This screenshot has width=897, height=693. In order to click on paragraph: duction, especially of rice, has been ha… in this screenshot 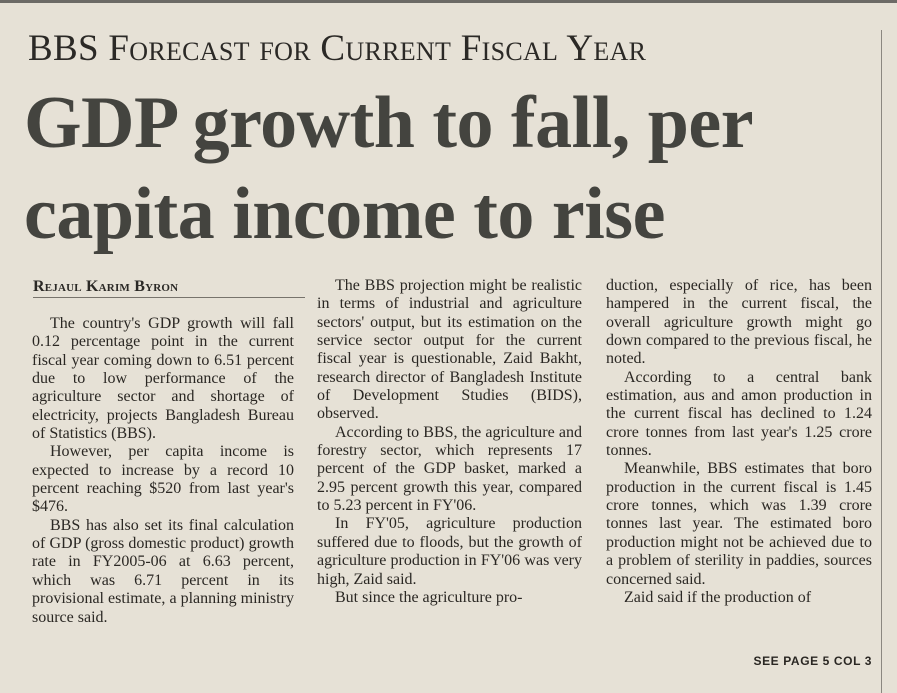, I will do `click(739, 322)`.